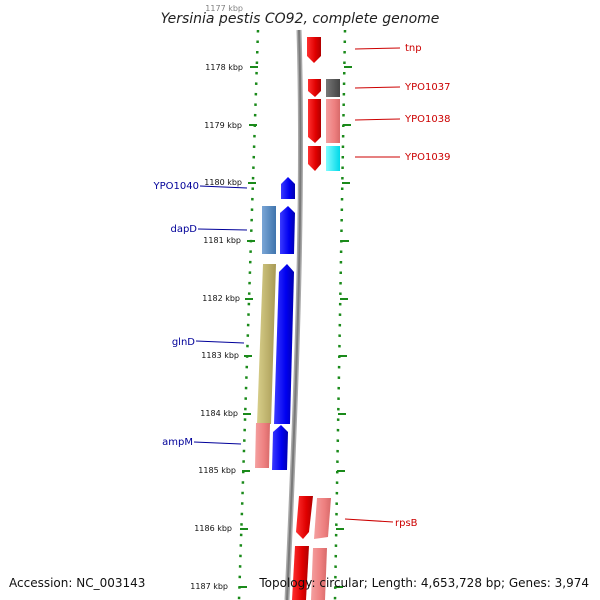 This screenshot has width=600, height=600. What do you see at coordinates (217, 470) in the screenshot?
I see `kbp-label: 1185 kbp` at bounding box center [217, 470].